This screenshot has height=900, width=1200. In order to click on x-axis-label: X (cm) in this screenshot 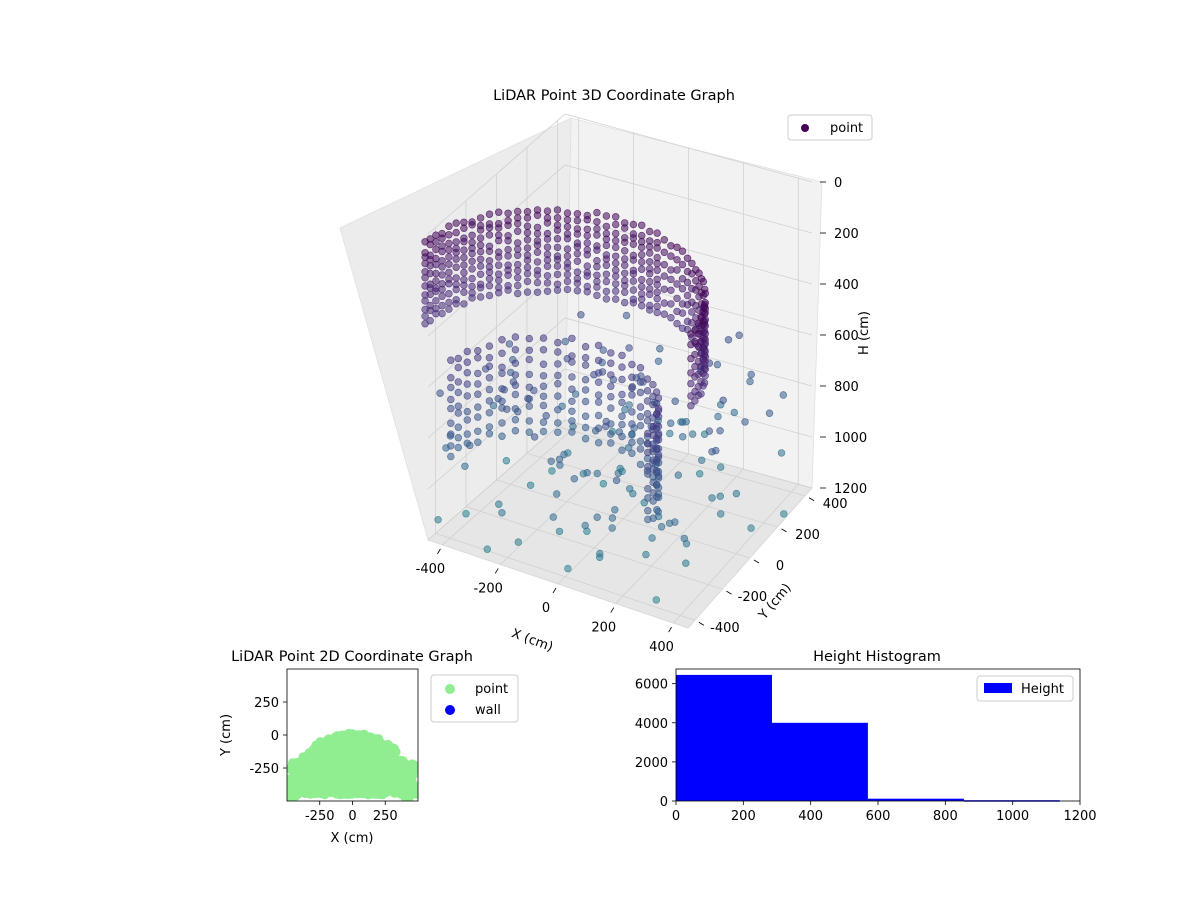, I will do `click(532, 640)`.